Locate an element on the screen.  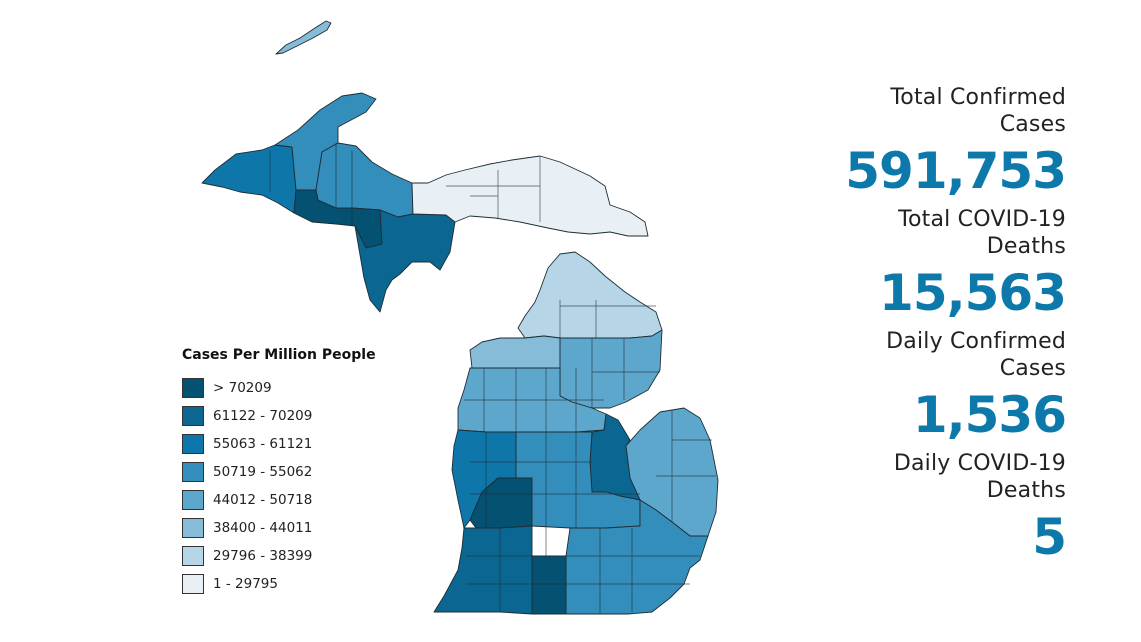
region-menominee-area is located at coordinates (405, 261).